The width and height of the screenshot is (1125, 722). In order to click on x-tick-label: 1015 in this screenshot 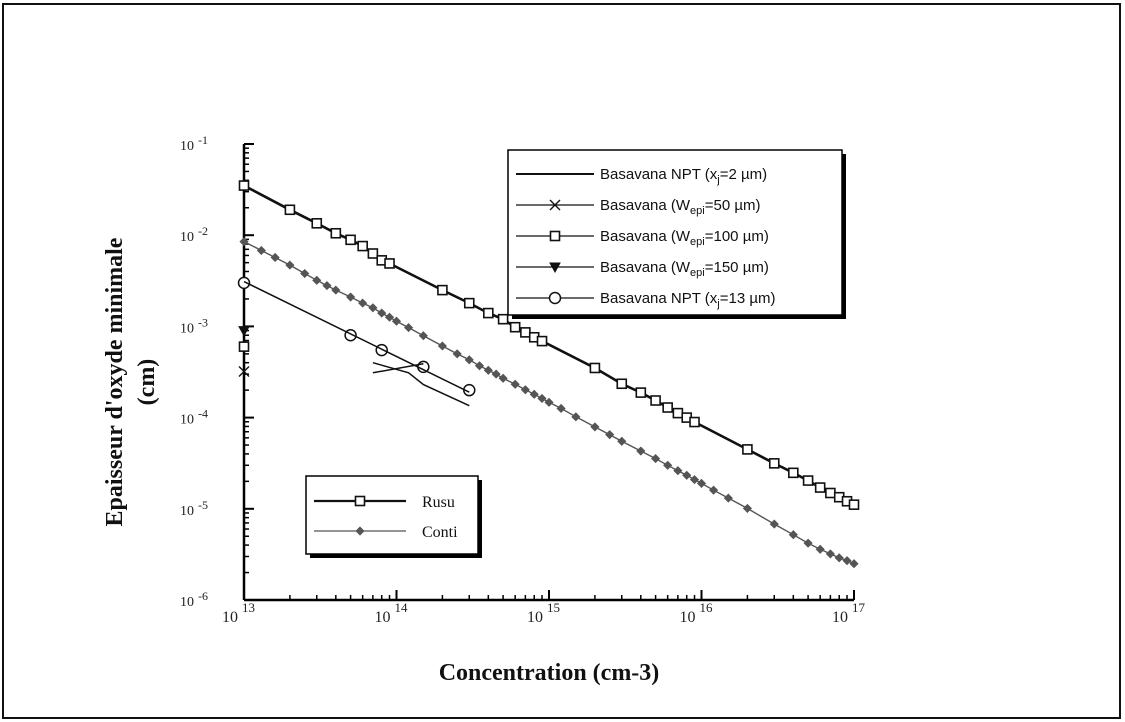, I will do `click(543, 613)`.